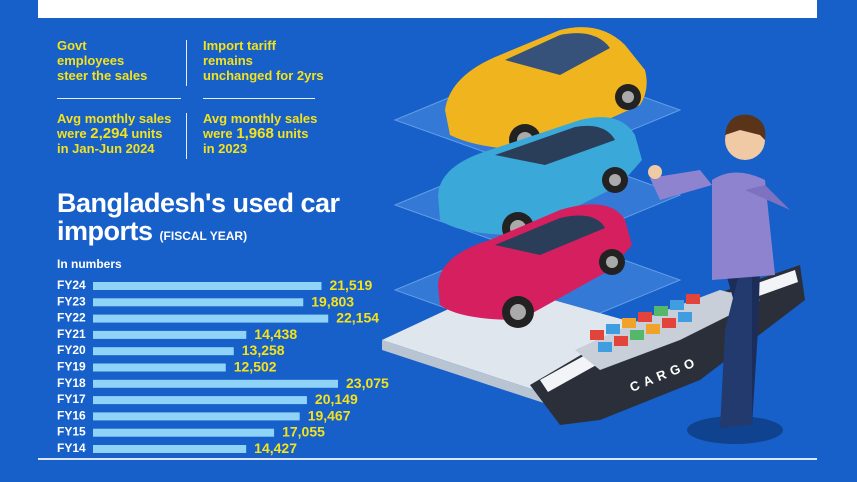 This screenshot has height=482, width=857. What do you see at coordinates (71, 301) in the screenshot?
I see `category-label-fy23: FY23` at bounding box center [71, 301].